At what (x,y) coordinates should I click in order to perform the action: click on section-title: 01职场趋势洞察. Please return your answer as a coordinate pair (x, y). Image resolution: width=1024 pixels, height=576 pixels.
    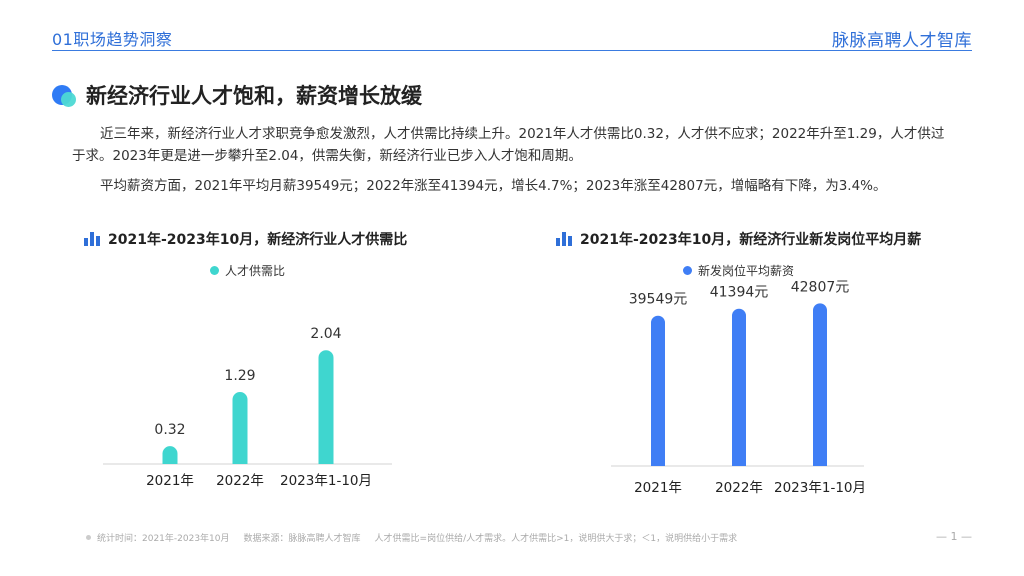
    Looking at the image, I should click on (112, 39).